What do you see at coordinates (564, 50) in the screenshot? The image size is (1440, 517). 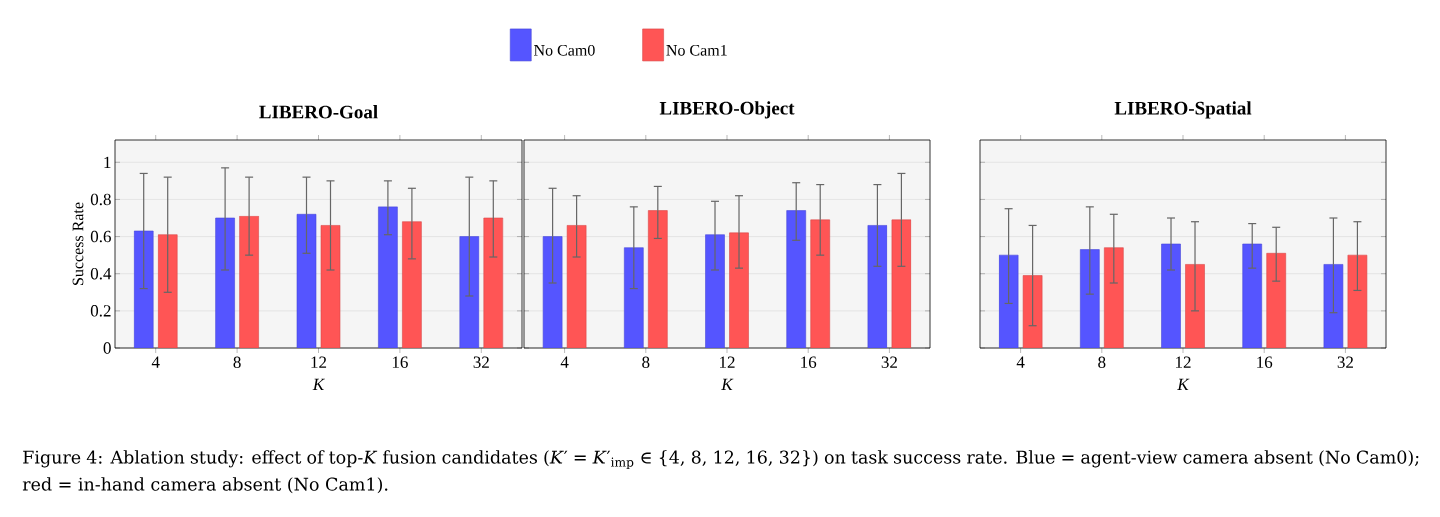 I see `legend-label: No Cam0` at bounding box center [564, 50].